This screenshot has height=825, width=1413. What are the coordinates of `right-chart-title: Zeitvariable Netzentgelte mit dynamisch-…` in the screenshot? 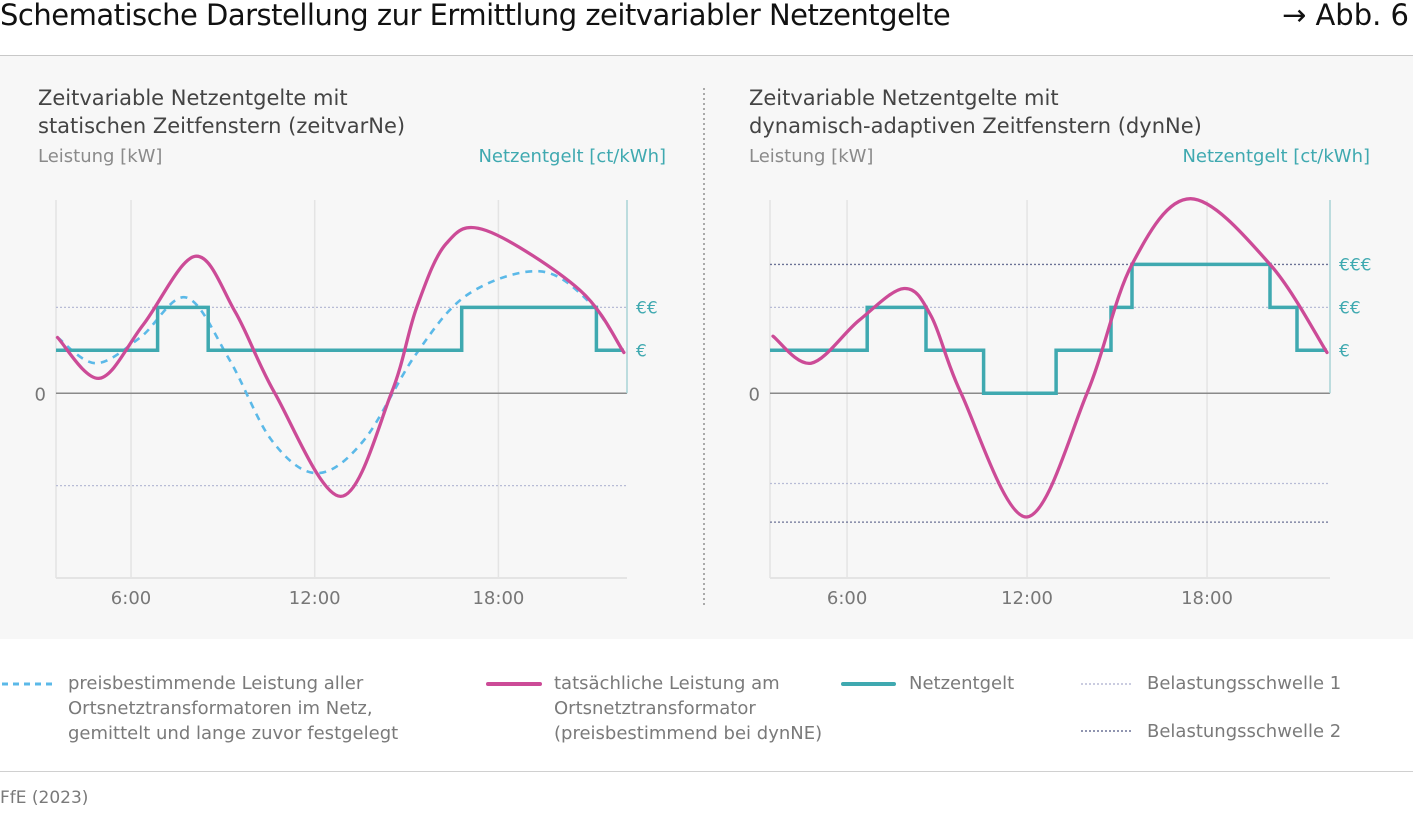 It's located at (975, 112).